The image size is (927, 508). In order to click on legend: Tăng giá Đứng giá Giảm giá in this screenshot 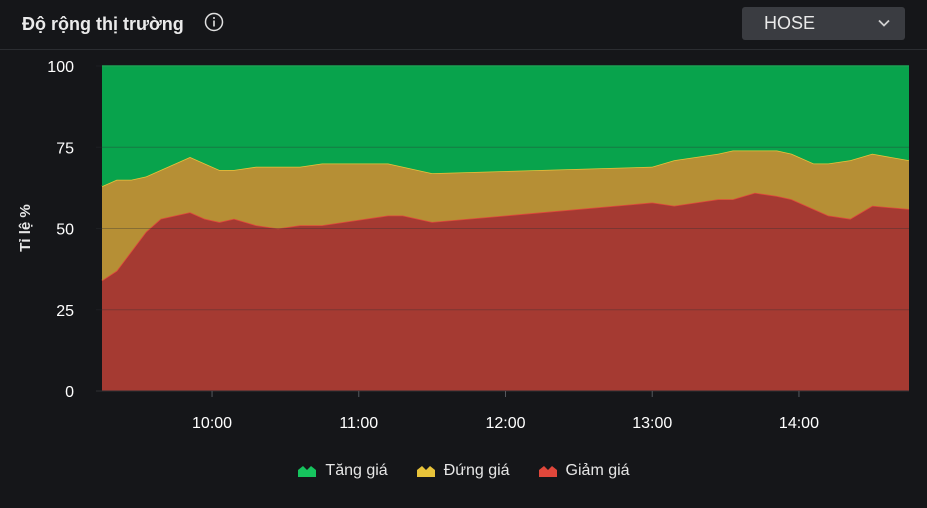, I will do `click(463, 471)`.